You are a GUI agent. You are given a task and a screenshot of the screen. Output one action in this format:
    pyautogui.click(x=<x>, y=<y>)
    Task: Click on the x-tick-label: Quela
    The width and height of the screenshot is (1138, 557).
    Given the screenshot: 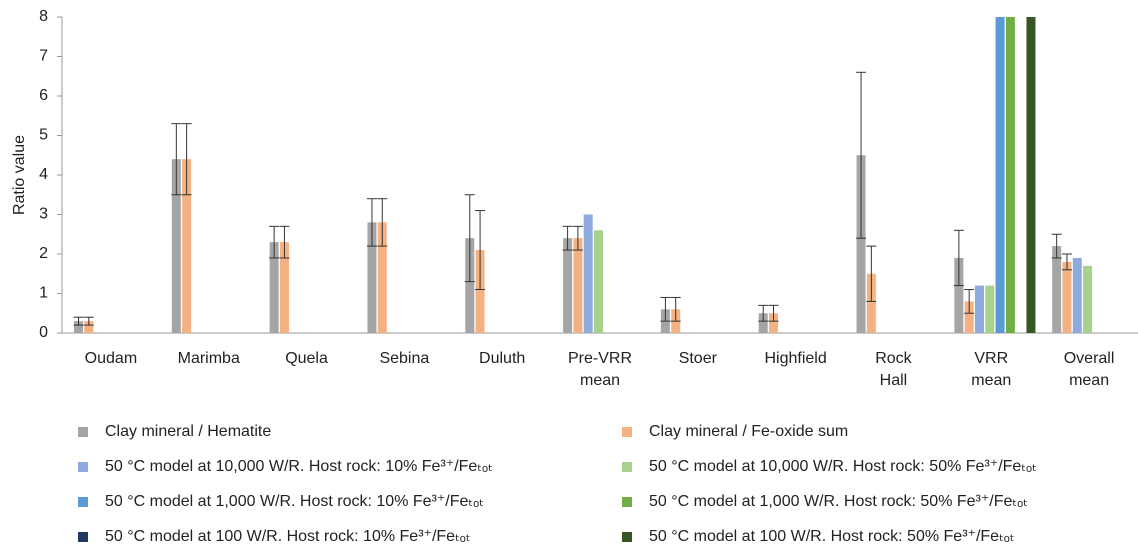 What is the action you would take?
    pyautogui.click(x=306, y=358)
    